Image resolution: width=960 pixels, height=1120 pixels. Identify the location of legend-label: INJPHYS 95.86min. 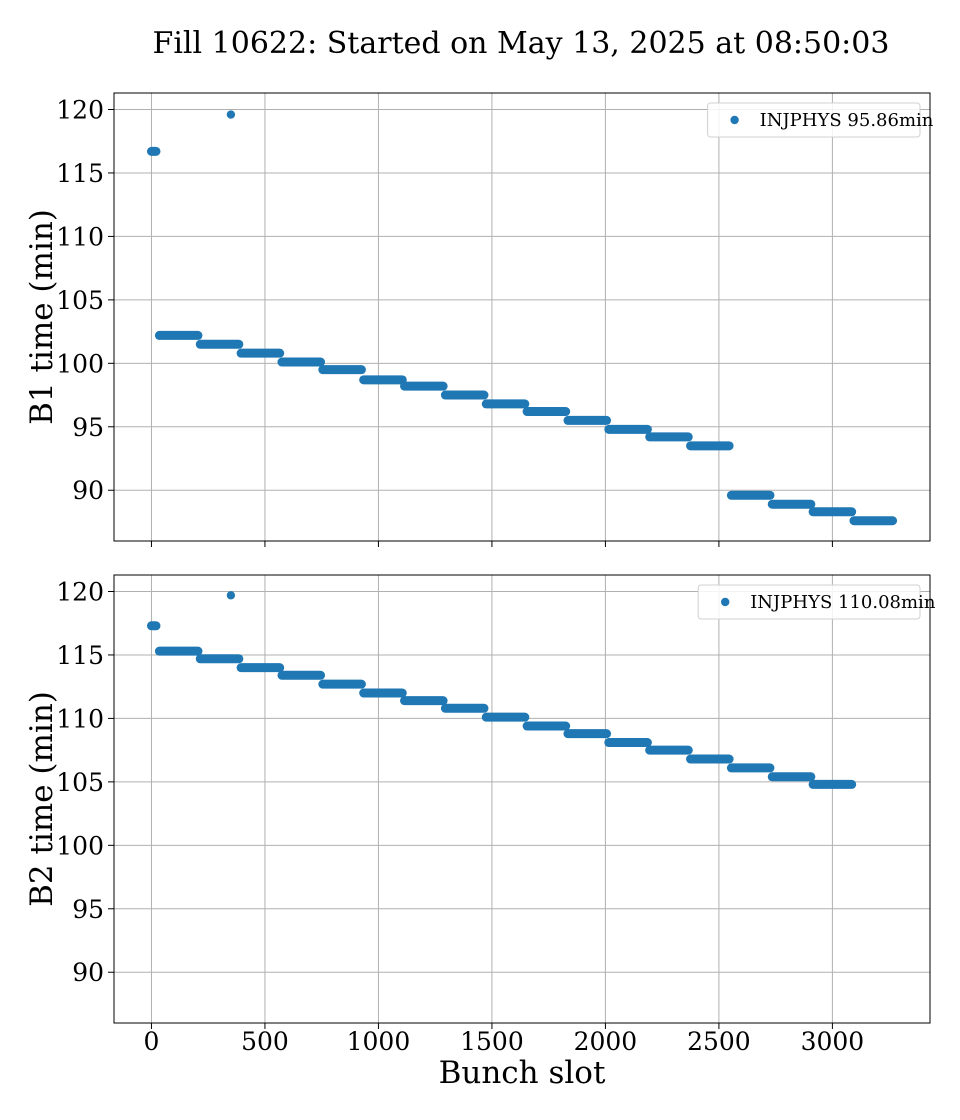
(847, 120).